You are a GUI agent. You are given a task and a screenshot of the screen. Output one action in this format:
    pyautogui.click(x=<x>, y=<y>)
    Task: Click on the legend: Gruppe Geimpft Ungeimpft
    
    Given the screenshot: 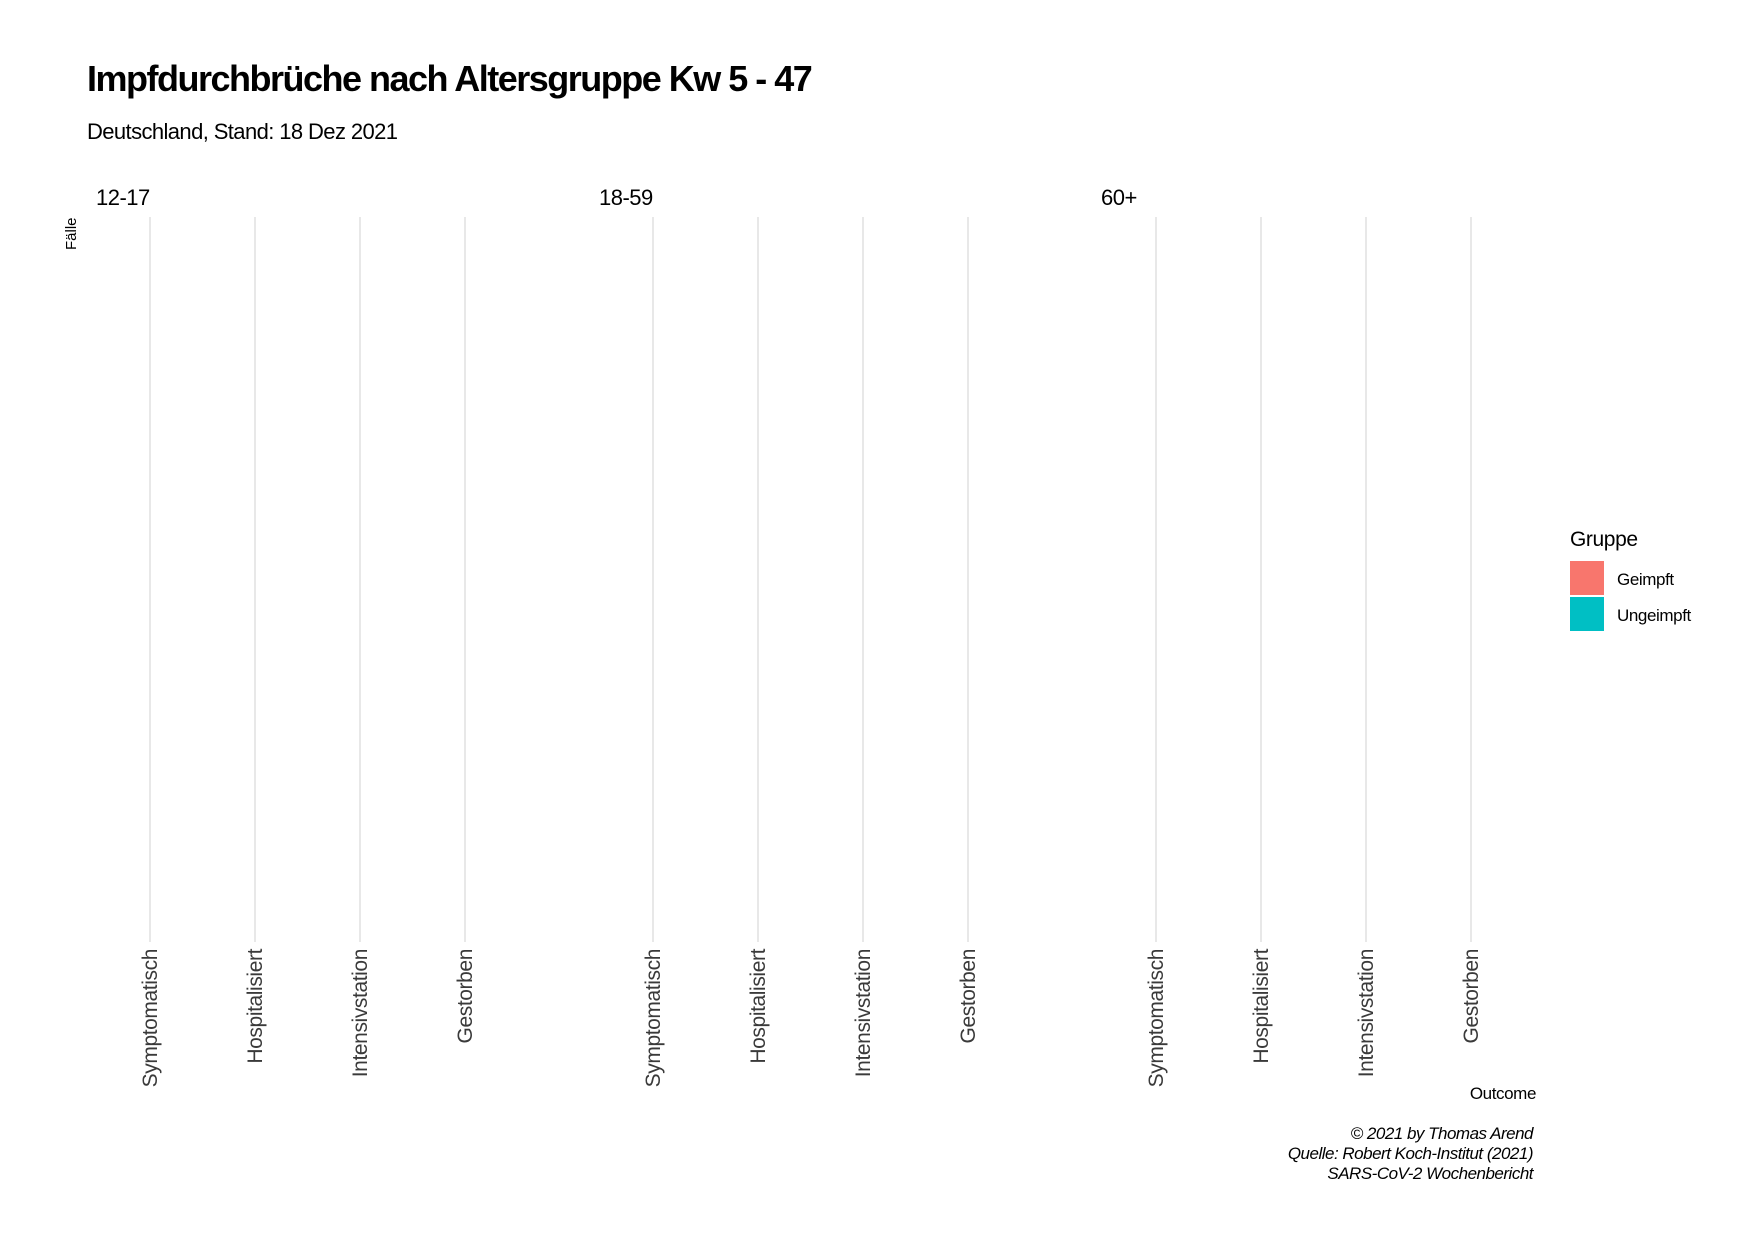 What is the action you would take?
    pyautogui.click(x=1631, y=579)
    